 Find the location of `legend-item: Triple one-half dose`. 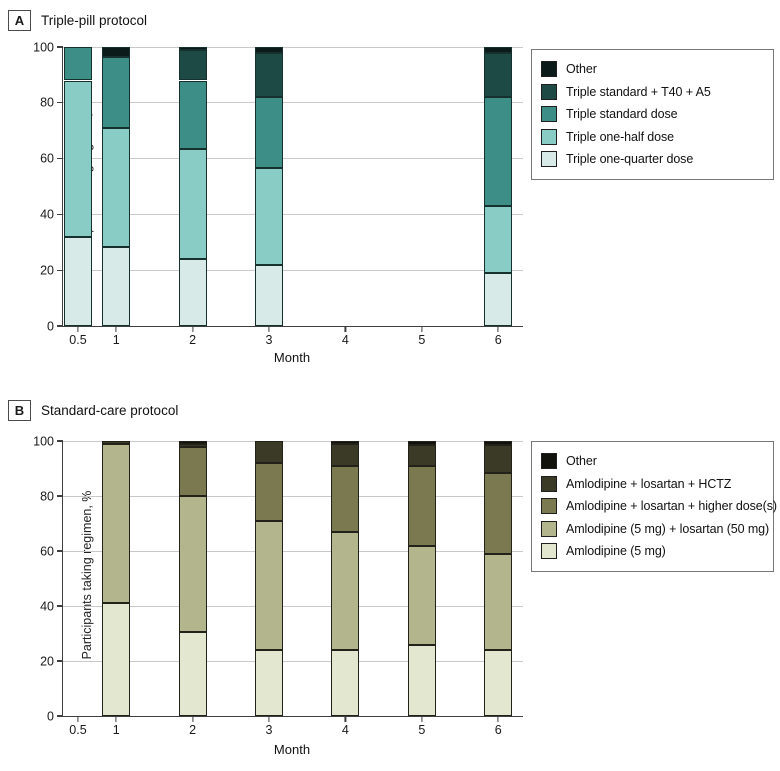

legend-item: Triple one-half dose is located at coordinates (652, 137).